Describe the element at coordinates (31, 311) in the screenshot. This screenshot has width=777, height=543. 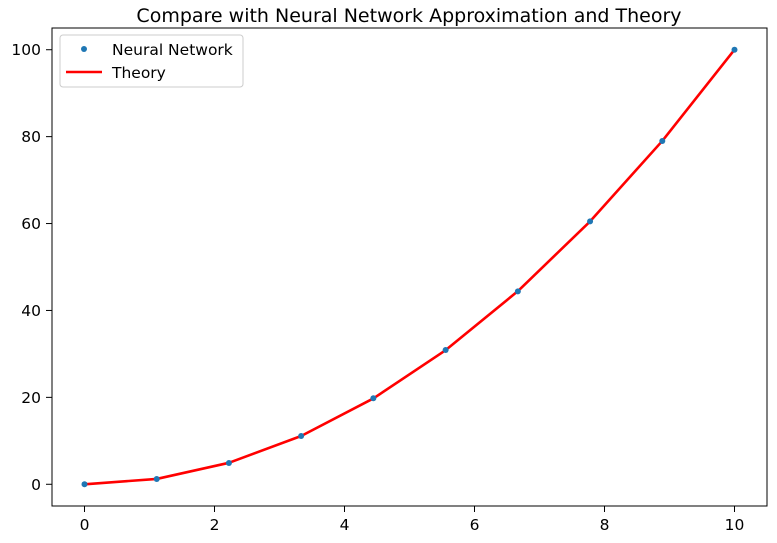
I see `y-tick-label: 40` at that location.